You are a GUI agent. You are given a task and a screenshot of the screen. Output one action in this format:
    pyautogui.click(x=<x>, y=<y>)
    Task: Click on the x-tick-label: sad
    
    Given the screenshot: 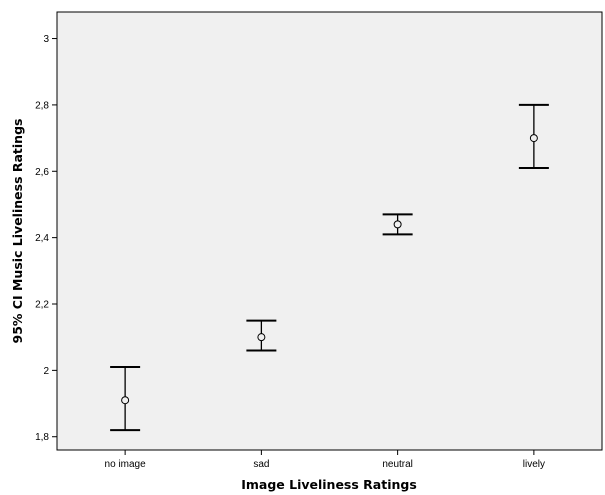 What is the action you would take?
    pyautogui.click(x=261, y=464)
    